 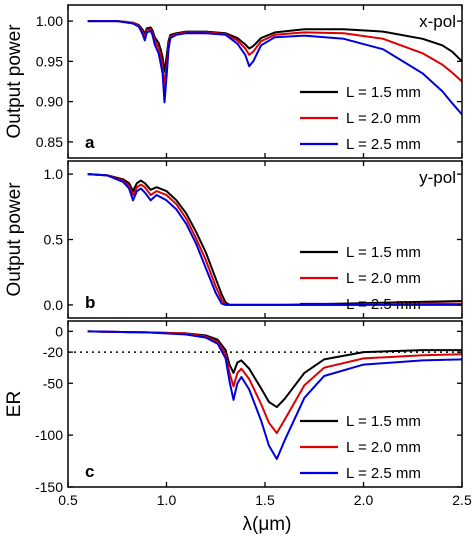 What do you see at coordinates (49, 142) in the screenshot?
I see `y-tick-label-a: 0.85` at bounding box center [49, 142].